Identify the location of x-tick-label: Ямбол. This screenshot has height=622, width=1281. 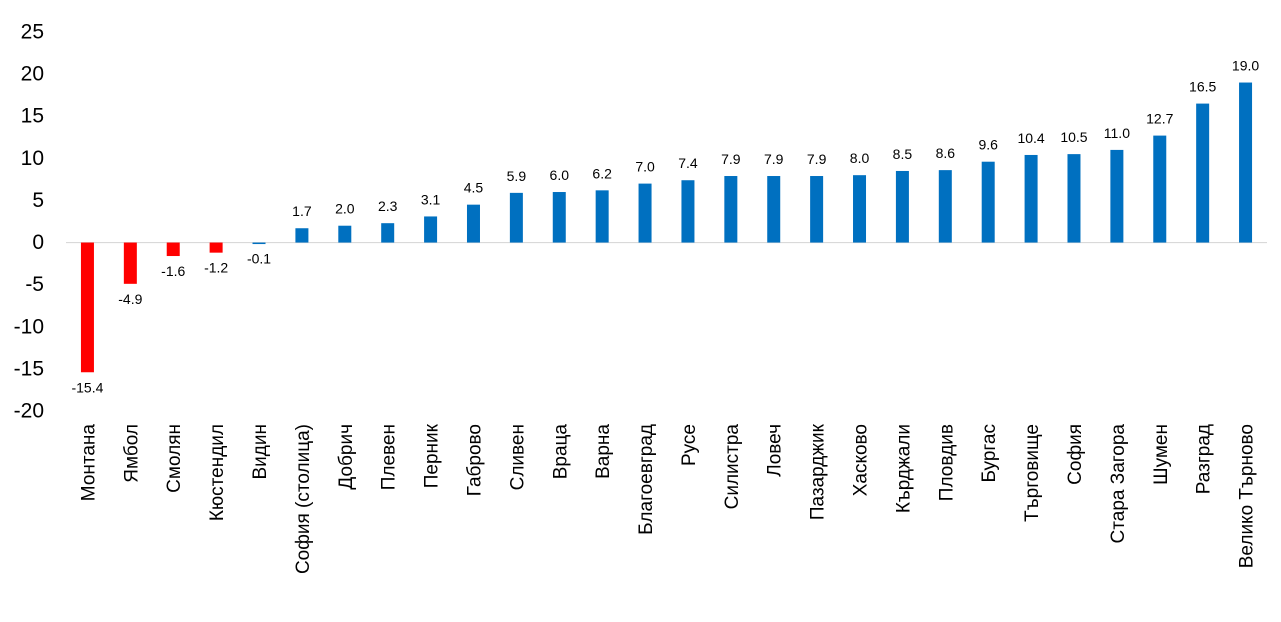
(131, 453).